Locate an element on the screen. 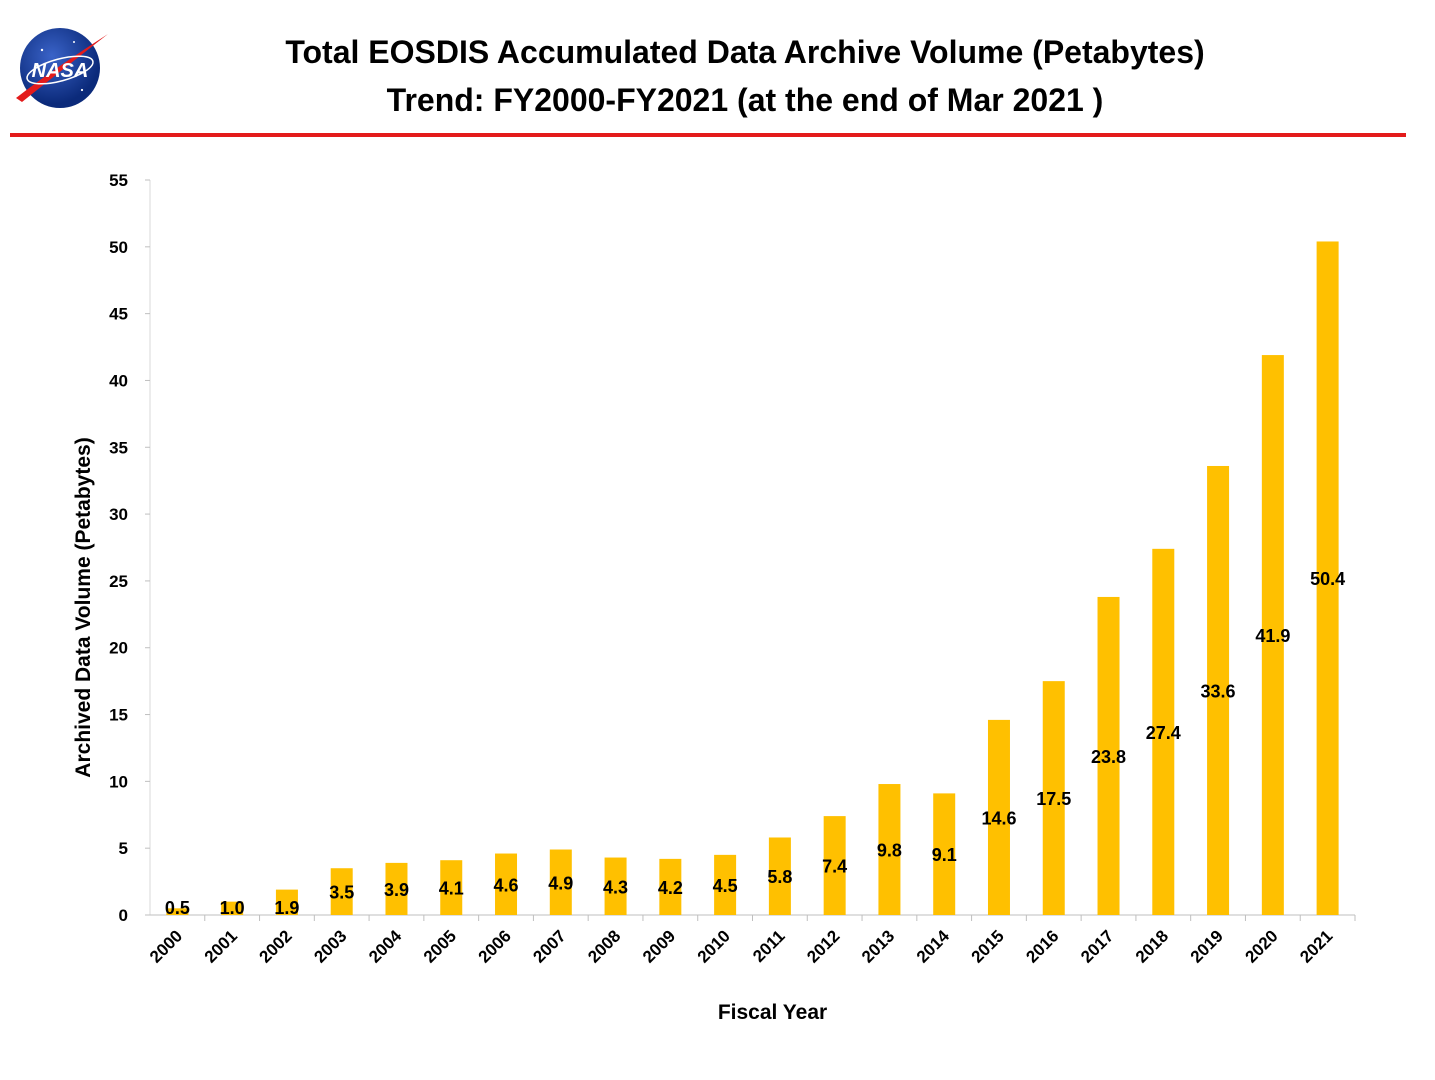 The image size is (1435, 1080). data-label: 9.8 is located at coordinates (889, 851).